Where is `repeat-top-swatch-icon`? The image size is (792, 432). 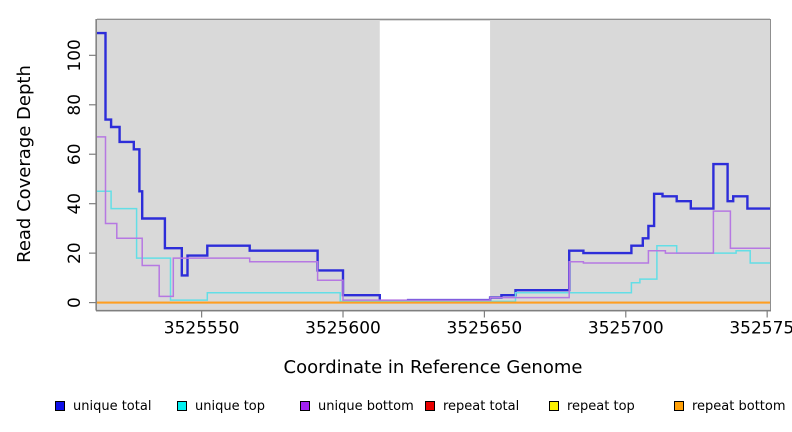
repeat-top-swatch-icon is located at coordinates (554, 406).